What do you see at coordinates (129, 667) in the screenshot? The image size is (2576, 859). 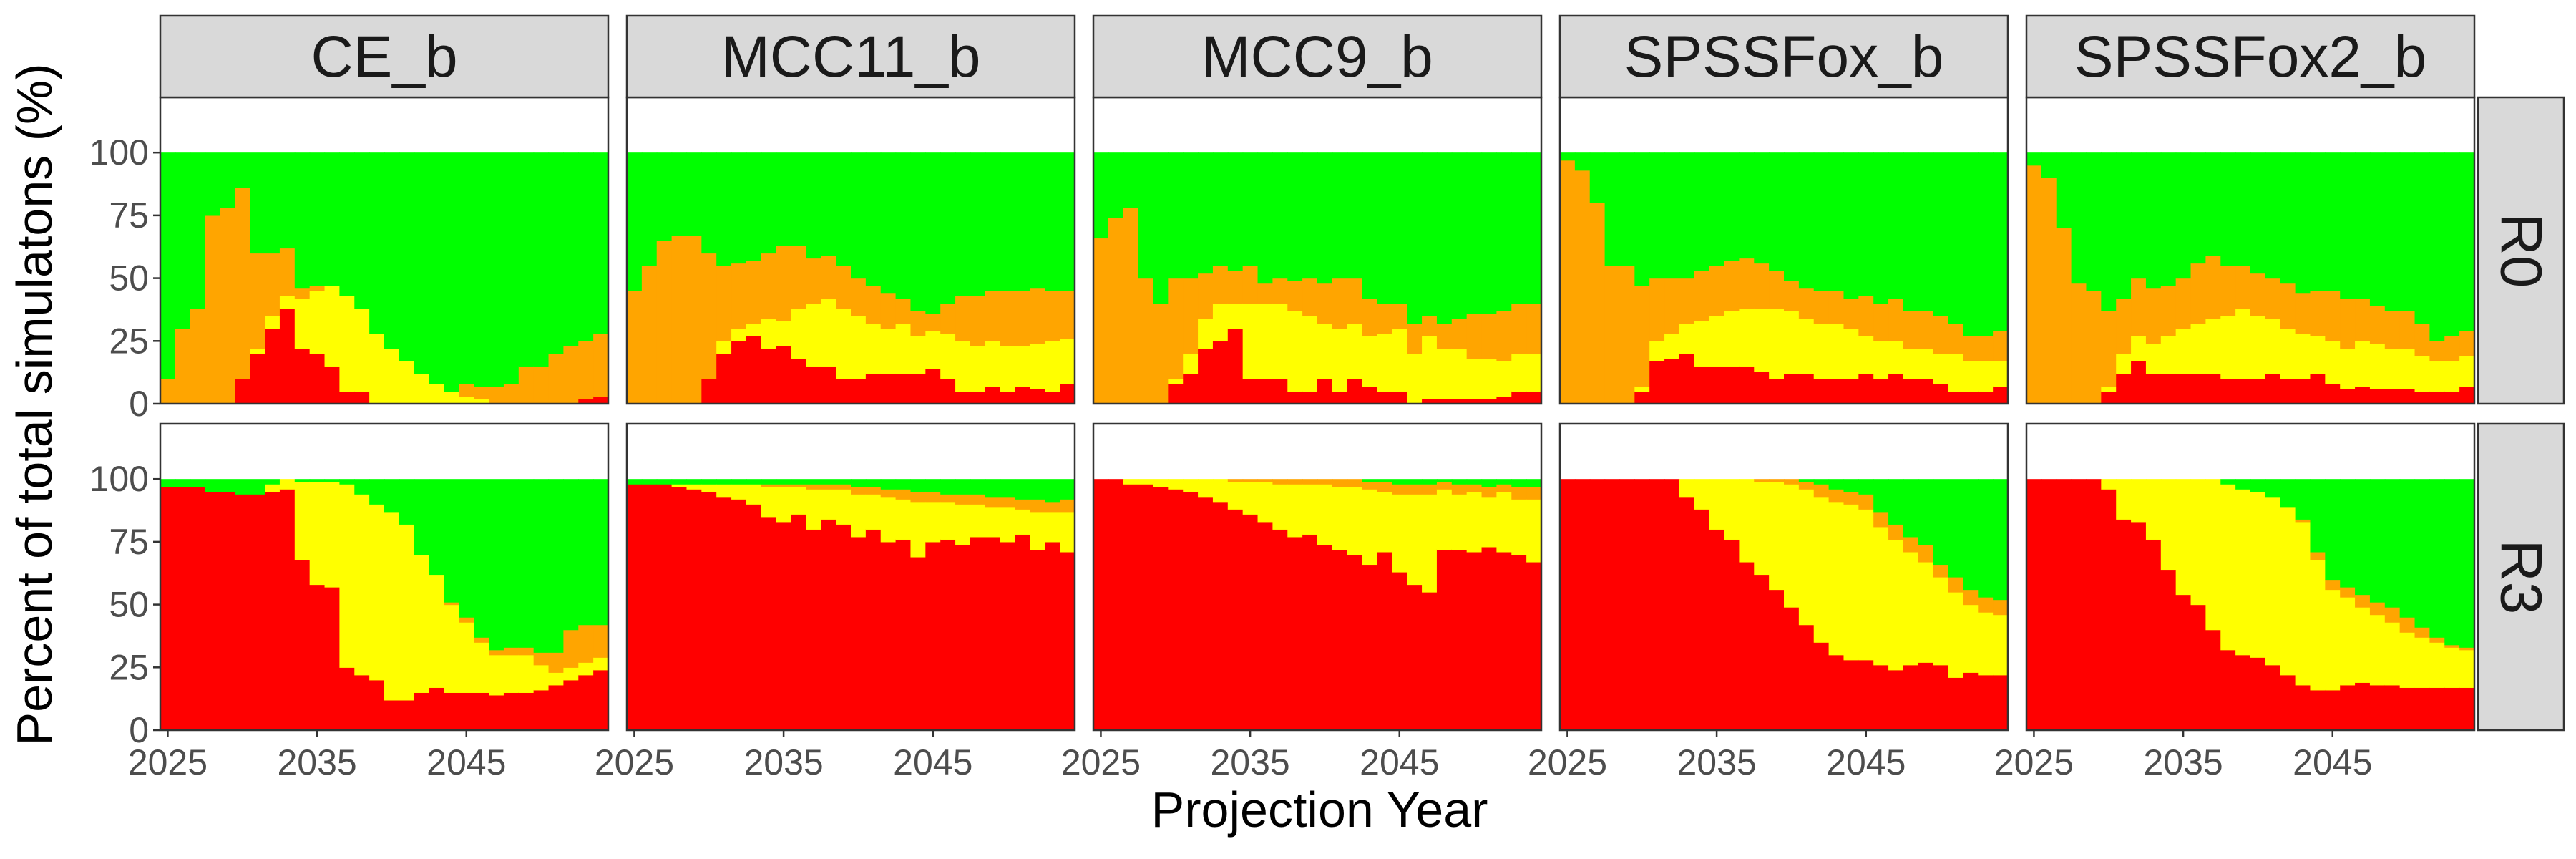 I see `y-tick-label: 25` at bounding box center [129, 667].